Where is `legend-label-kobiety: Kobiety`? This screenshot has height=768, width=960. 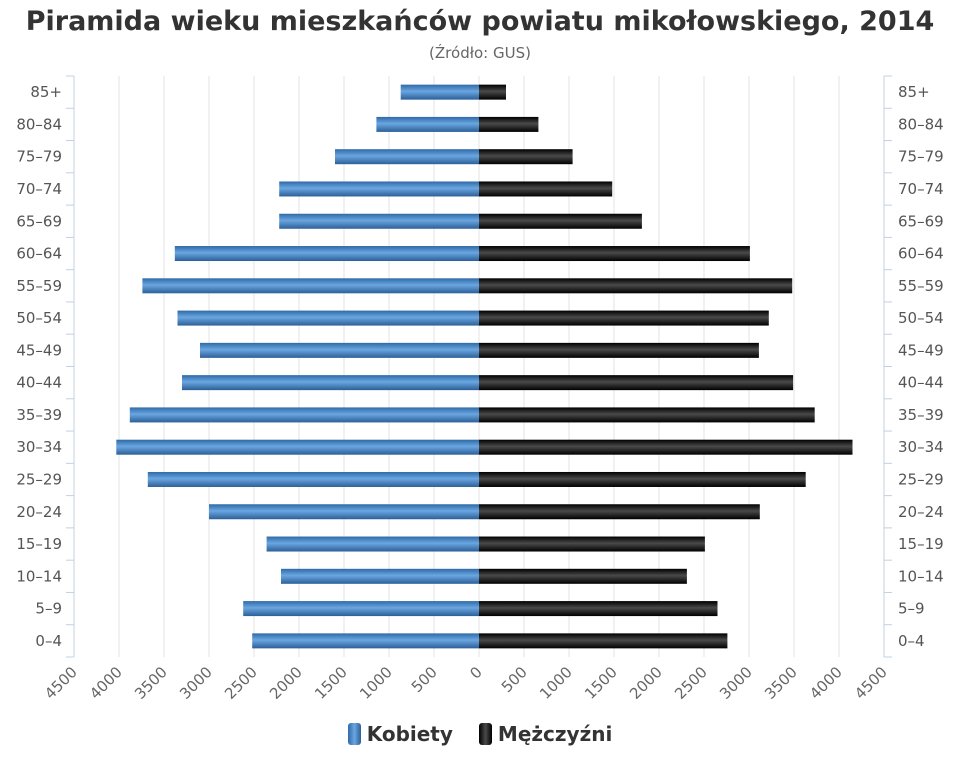
legend-label-kobiety: Kobiety is located at coordinates (409, 734).